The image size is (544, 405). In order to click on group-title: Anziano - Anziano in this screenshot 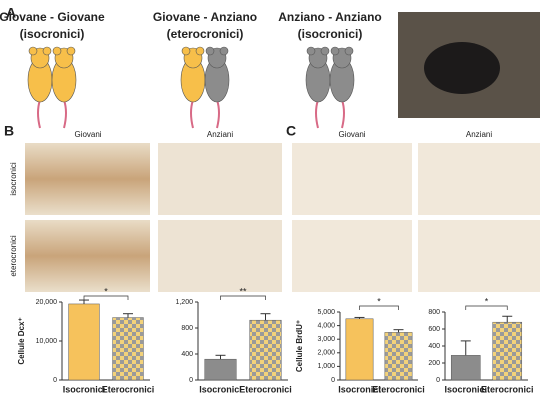, I will do `click(330, 17)`.